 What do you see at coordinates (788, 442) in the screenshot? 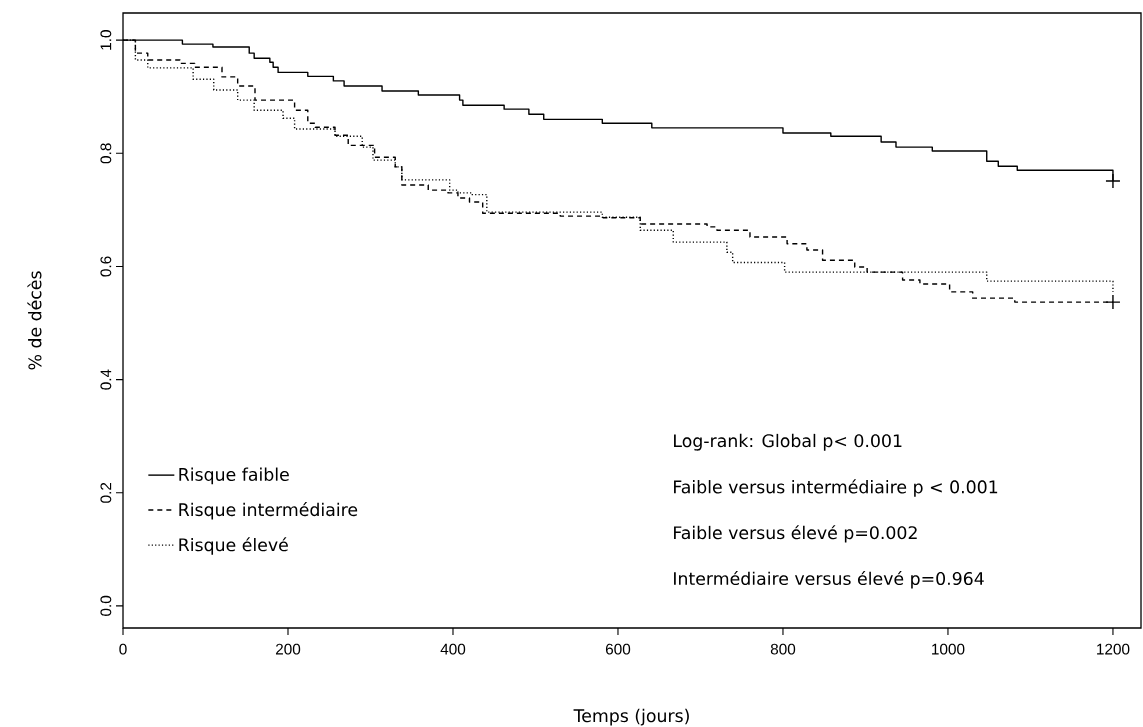
I see `annotation: Log-rank: Global p< 0.001` at bounding box center [788, 442].